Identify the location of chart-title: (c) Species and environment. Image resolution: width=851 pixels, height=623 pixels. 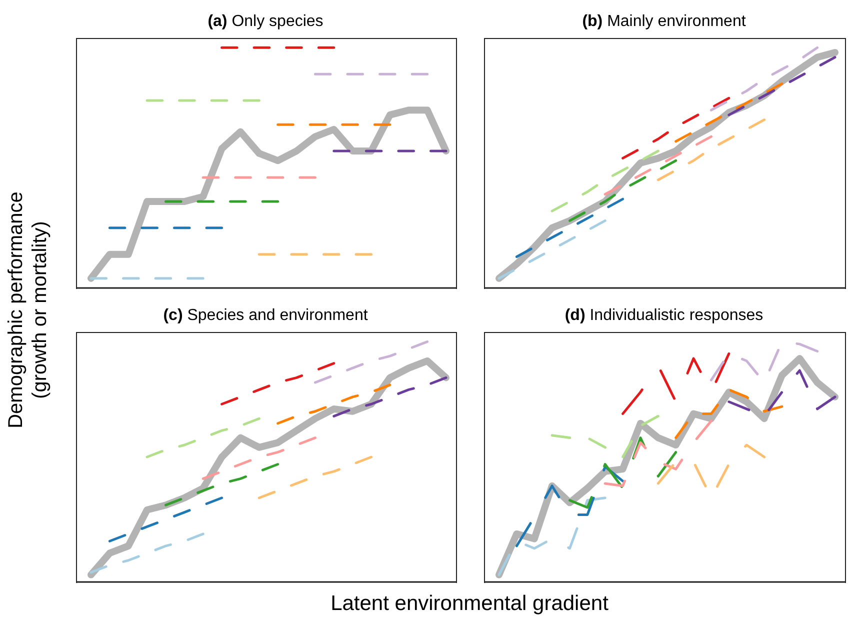
(265, 315).